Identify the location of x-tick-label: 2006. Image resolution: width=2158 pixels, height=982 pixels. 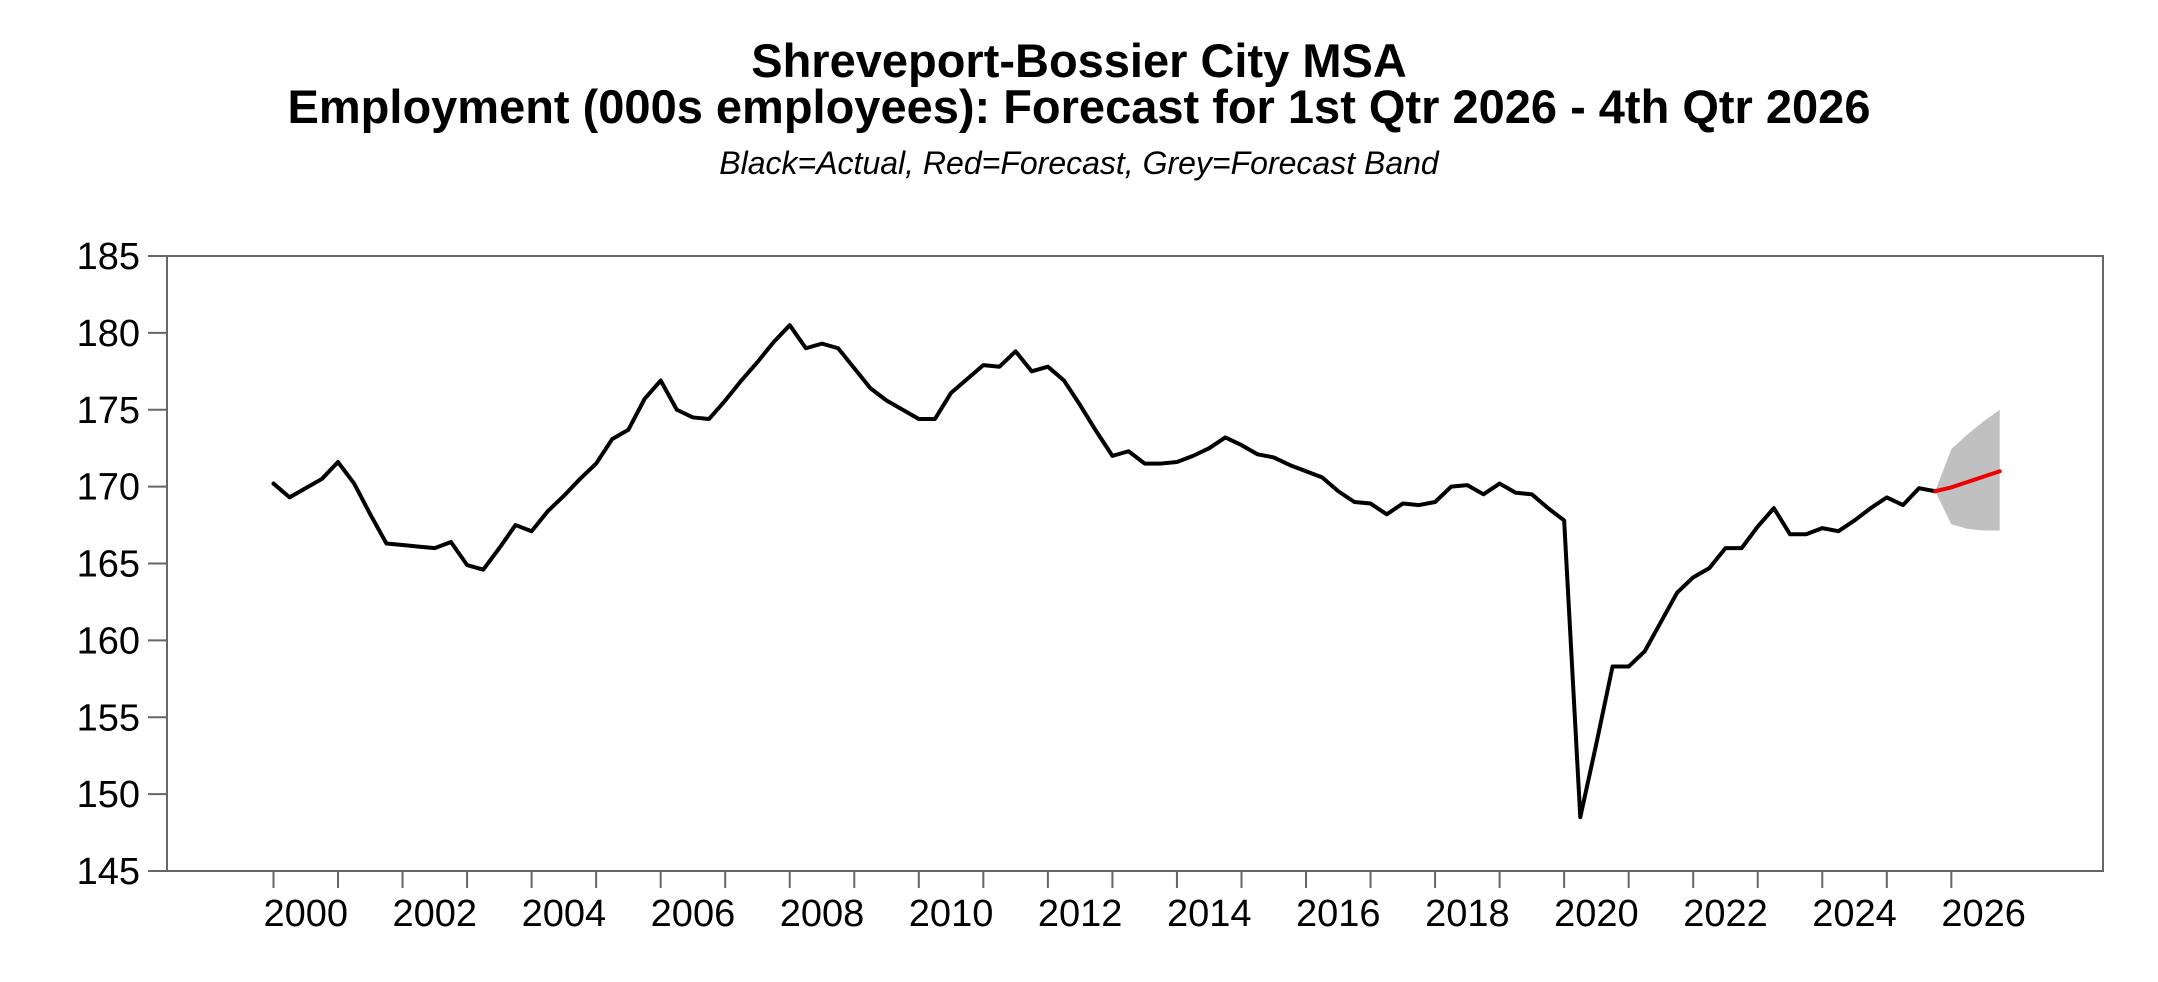
(693, 914).